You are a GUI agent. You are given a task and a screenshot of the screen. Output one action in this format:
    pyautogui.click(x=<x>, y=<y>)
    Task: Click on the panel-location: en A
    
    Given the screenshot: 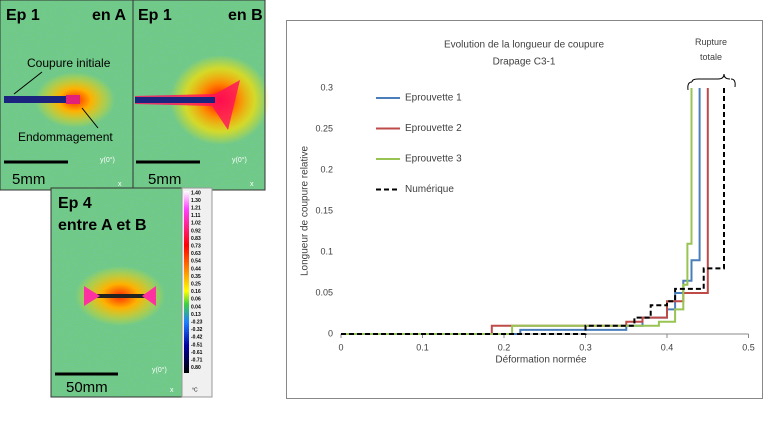 What is the action you would take?
    pyautogui.click(x=109, y=15)
    